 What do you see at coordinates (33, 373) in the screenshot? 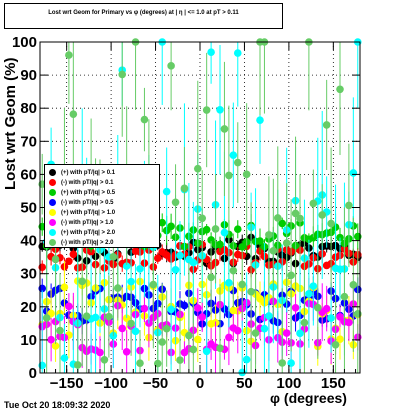
I see `y-tick-label: 0` at bounding box center [33, 373].